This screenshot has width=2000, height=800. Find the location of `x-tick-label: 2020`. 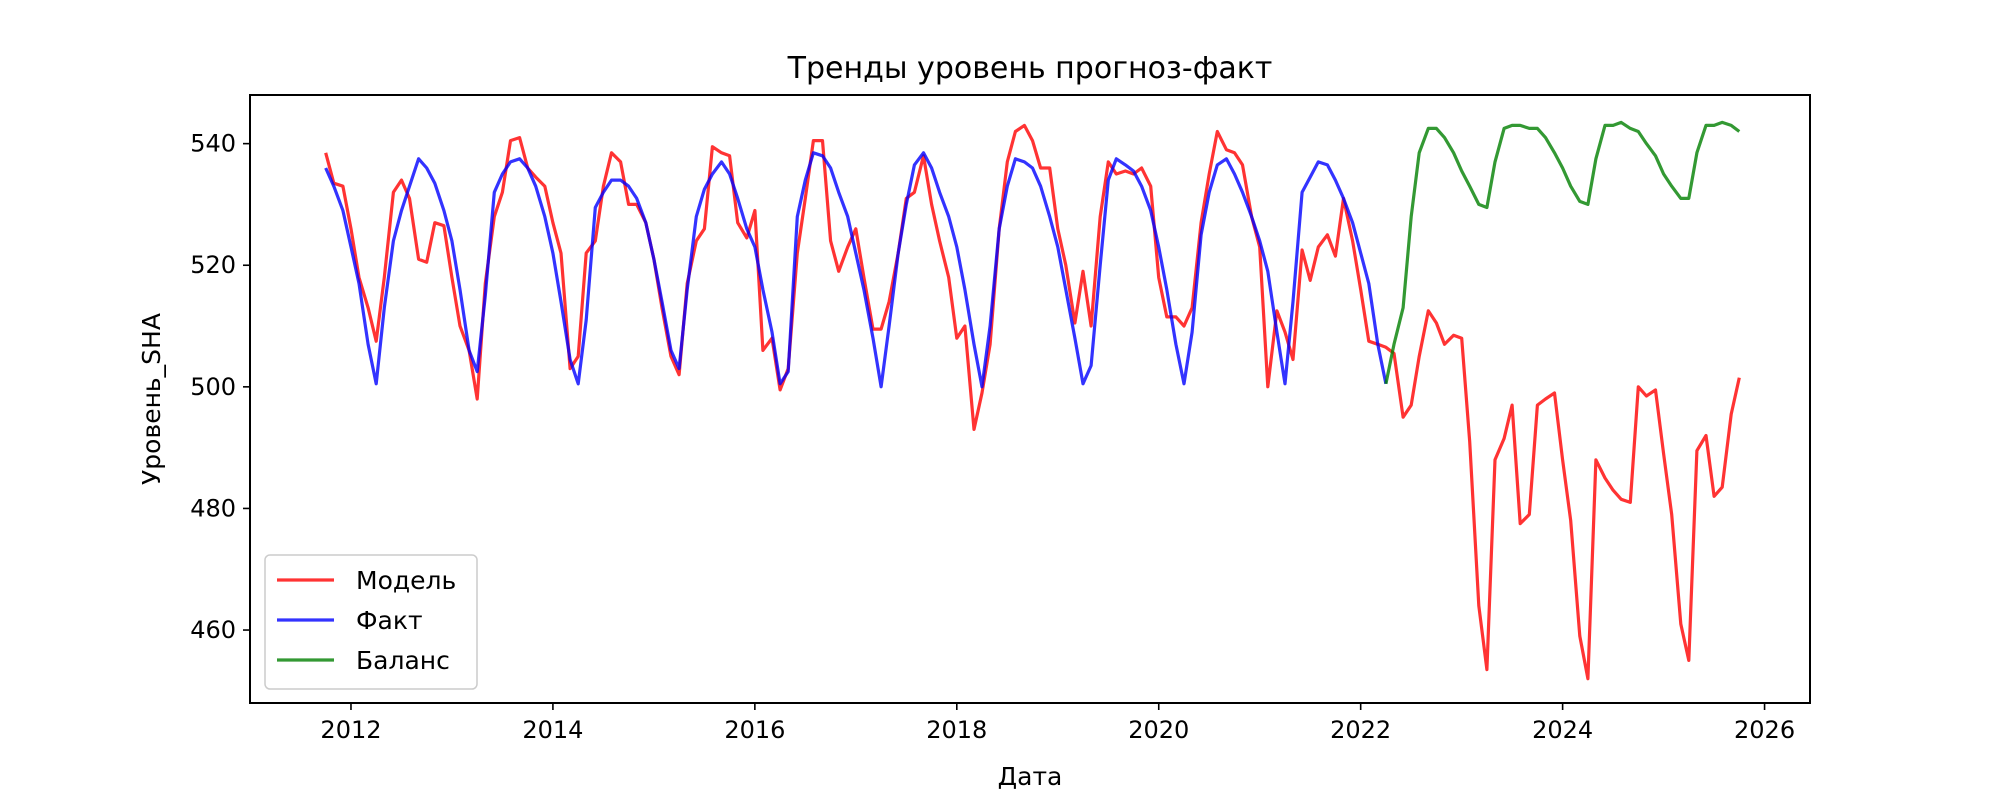

x-tick-label: 2020 is located at coordinates (1158, 730).